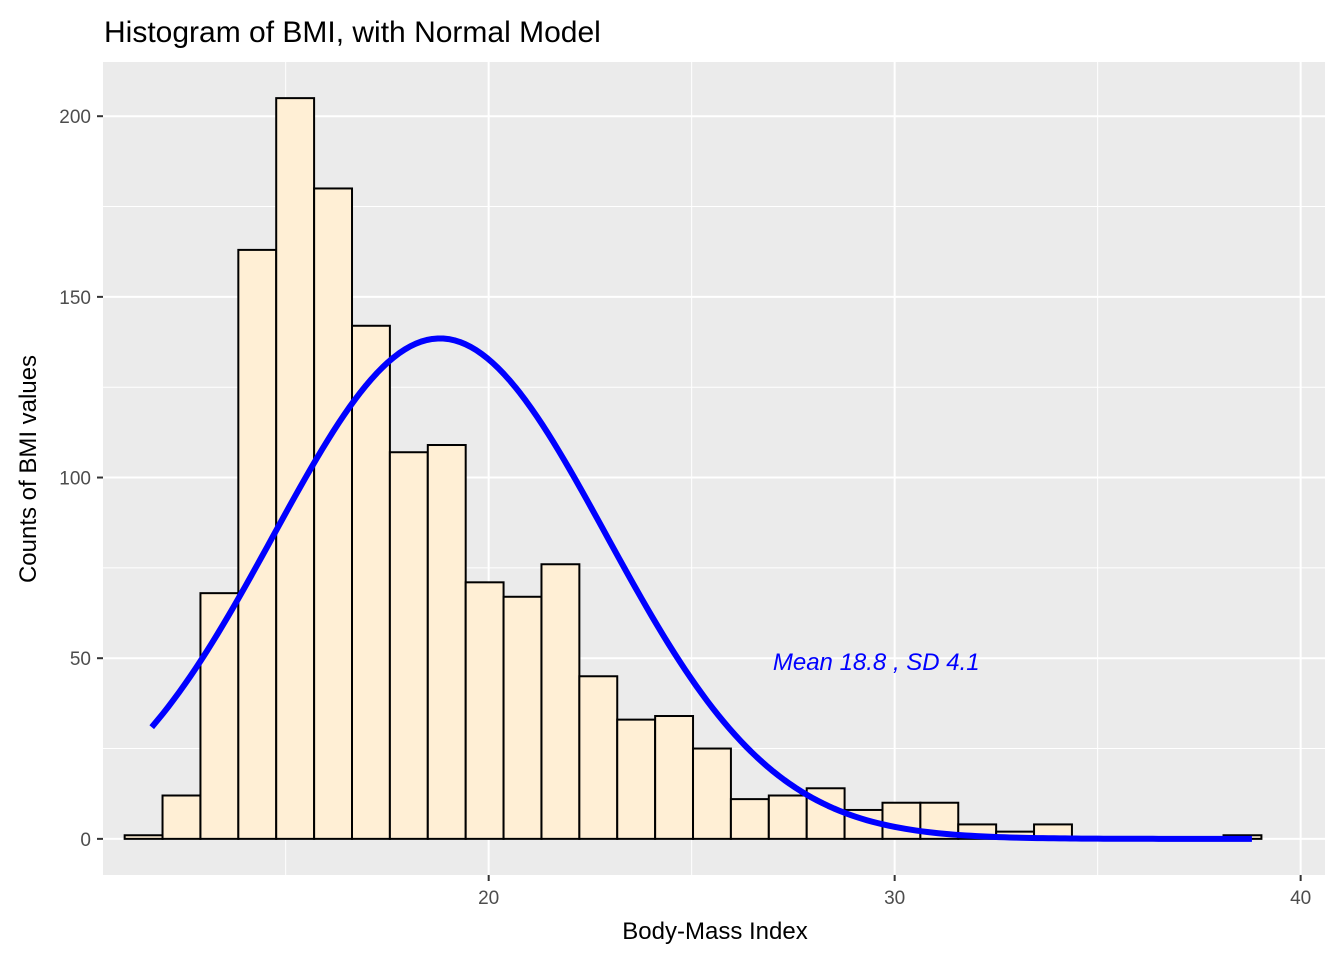 The image size is (1344, 960). What do you see at coordinates (85, 840) in the screenshot?
I see `y-tick-label: 0` at bounding box center [85, 840].